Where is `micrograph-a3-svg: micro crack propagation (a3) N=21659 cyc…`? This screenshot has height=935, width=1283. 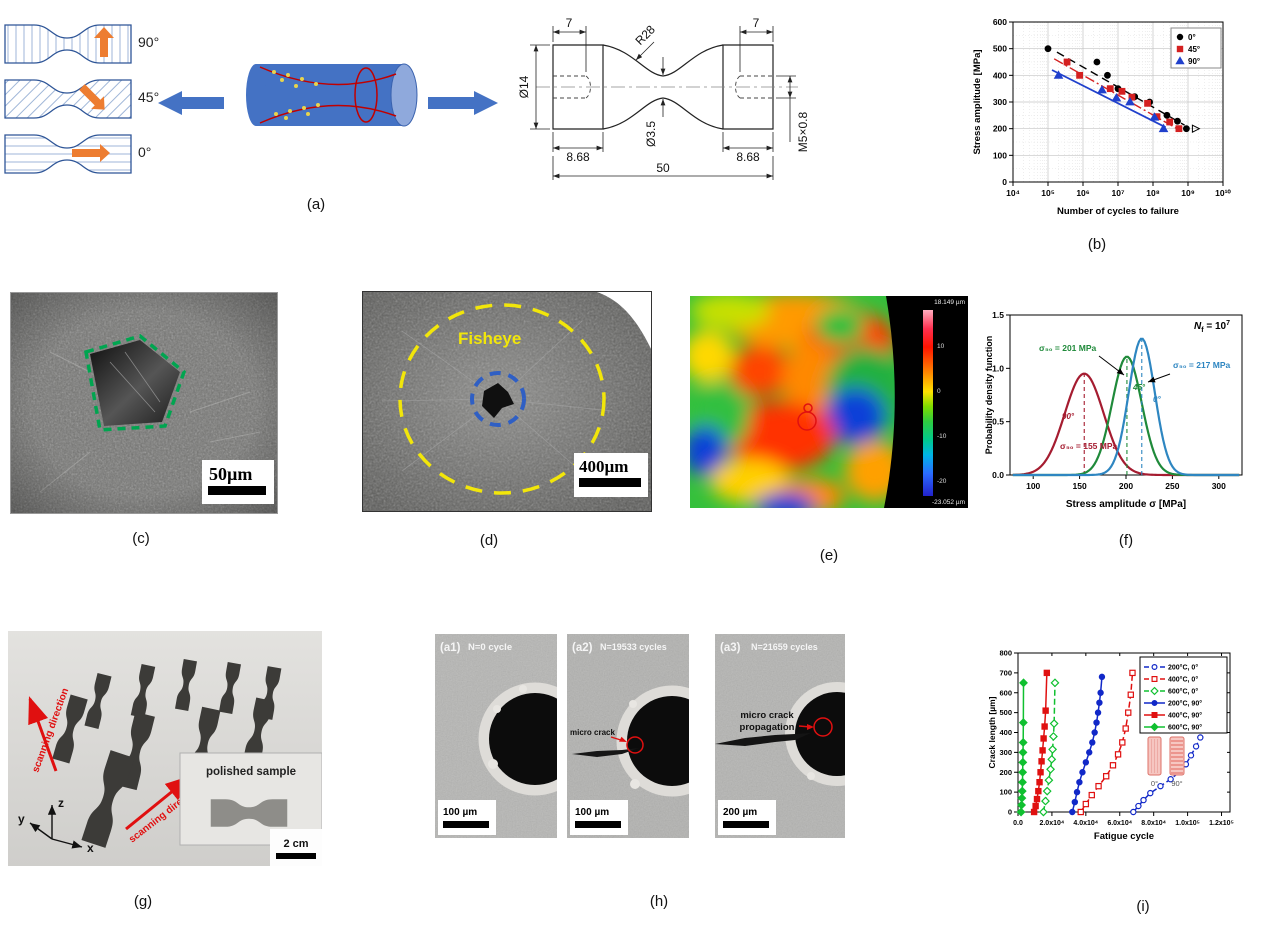
micrograph-a3-svg: micro crack propagation (a3) N=21659 cyc… is located at coordinates (802, 736).